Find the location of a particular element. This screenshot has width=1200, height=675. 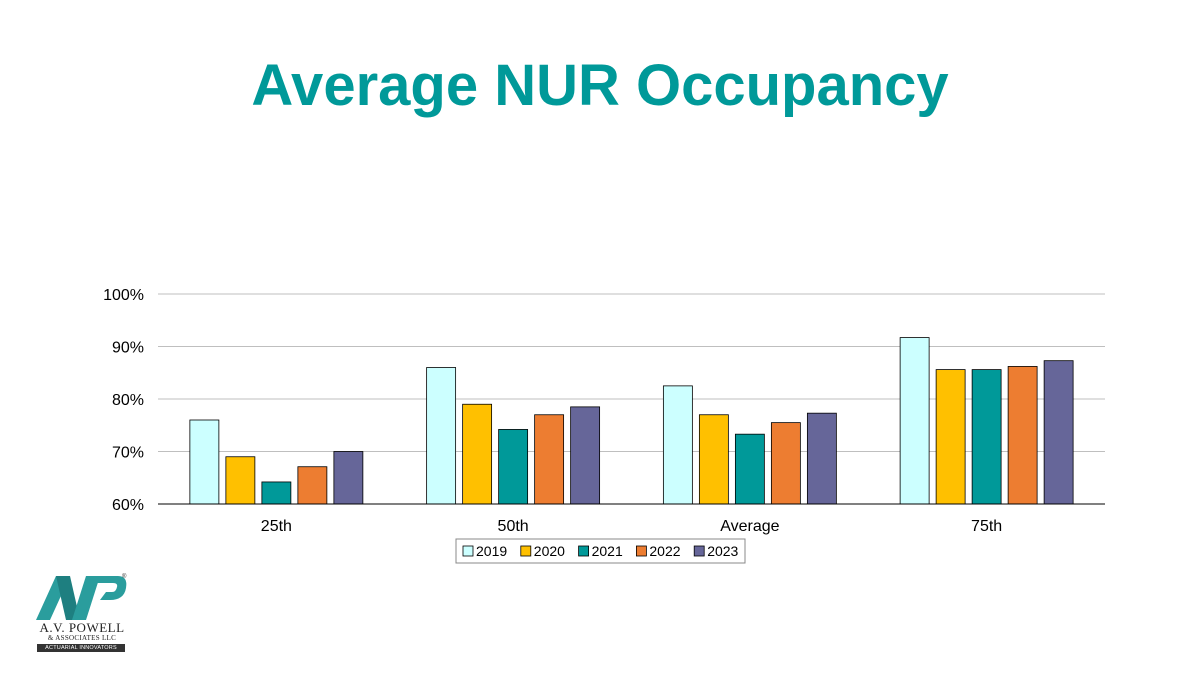

bar-2022-75th is located at coordinates (1022, 435).